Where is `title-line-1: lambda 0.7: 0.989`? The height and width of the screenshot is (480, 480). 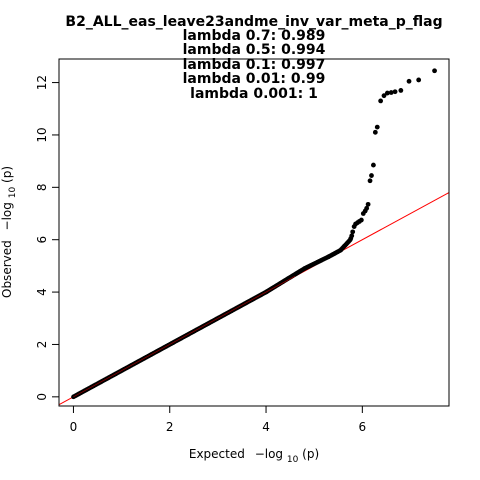 title-line-1: lambda 0.7: 0.989 is located at coordinates (254, 36).